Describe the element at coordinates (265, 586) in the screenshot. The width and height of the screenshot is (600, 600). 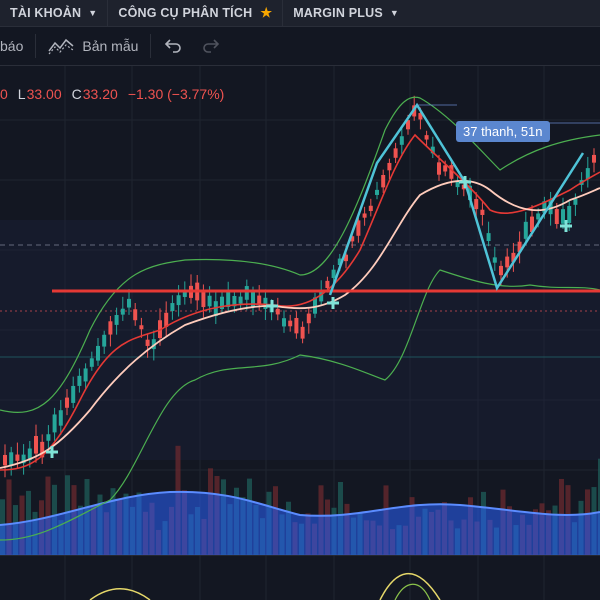
I see `oscillator-line` at that location.